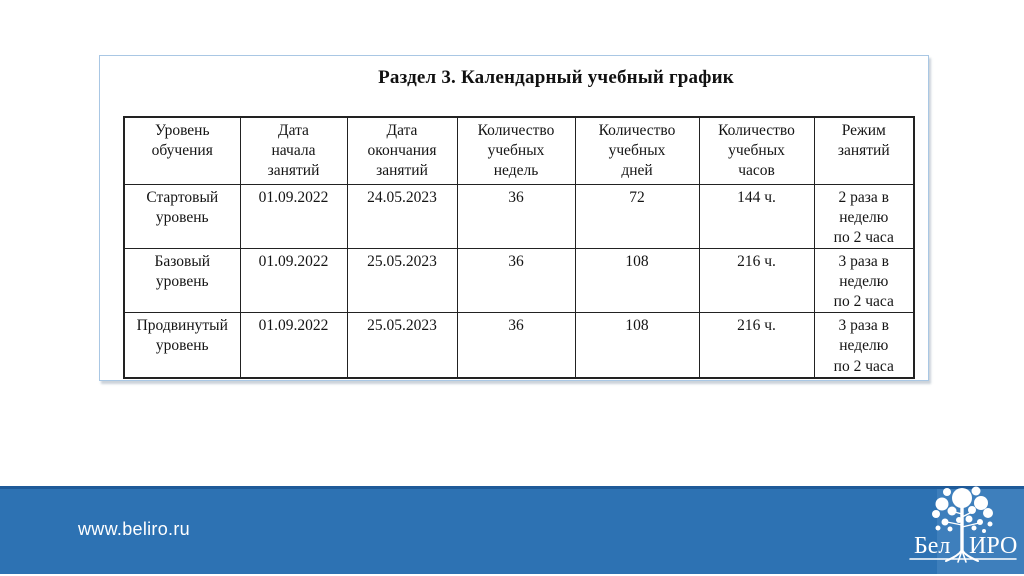  I want to click on table-cell: 24.05.2023, so click(402, 216).